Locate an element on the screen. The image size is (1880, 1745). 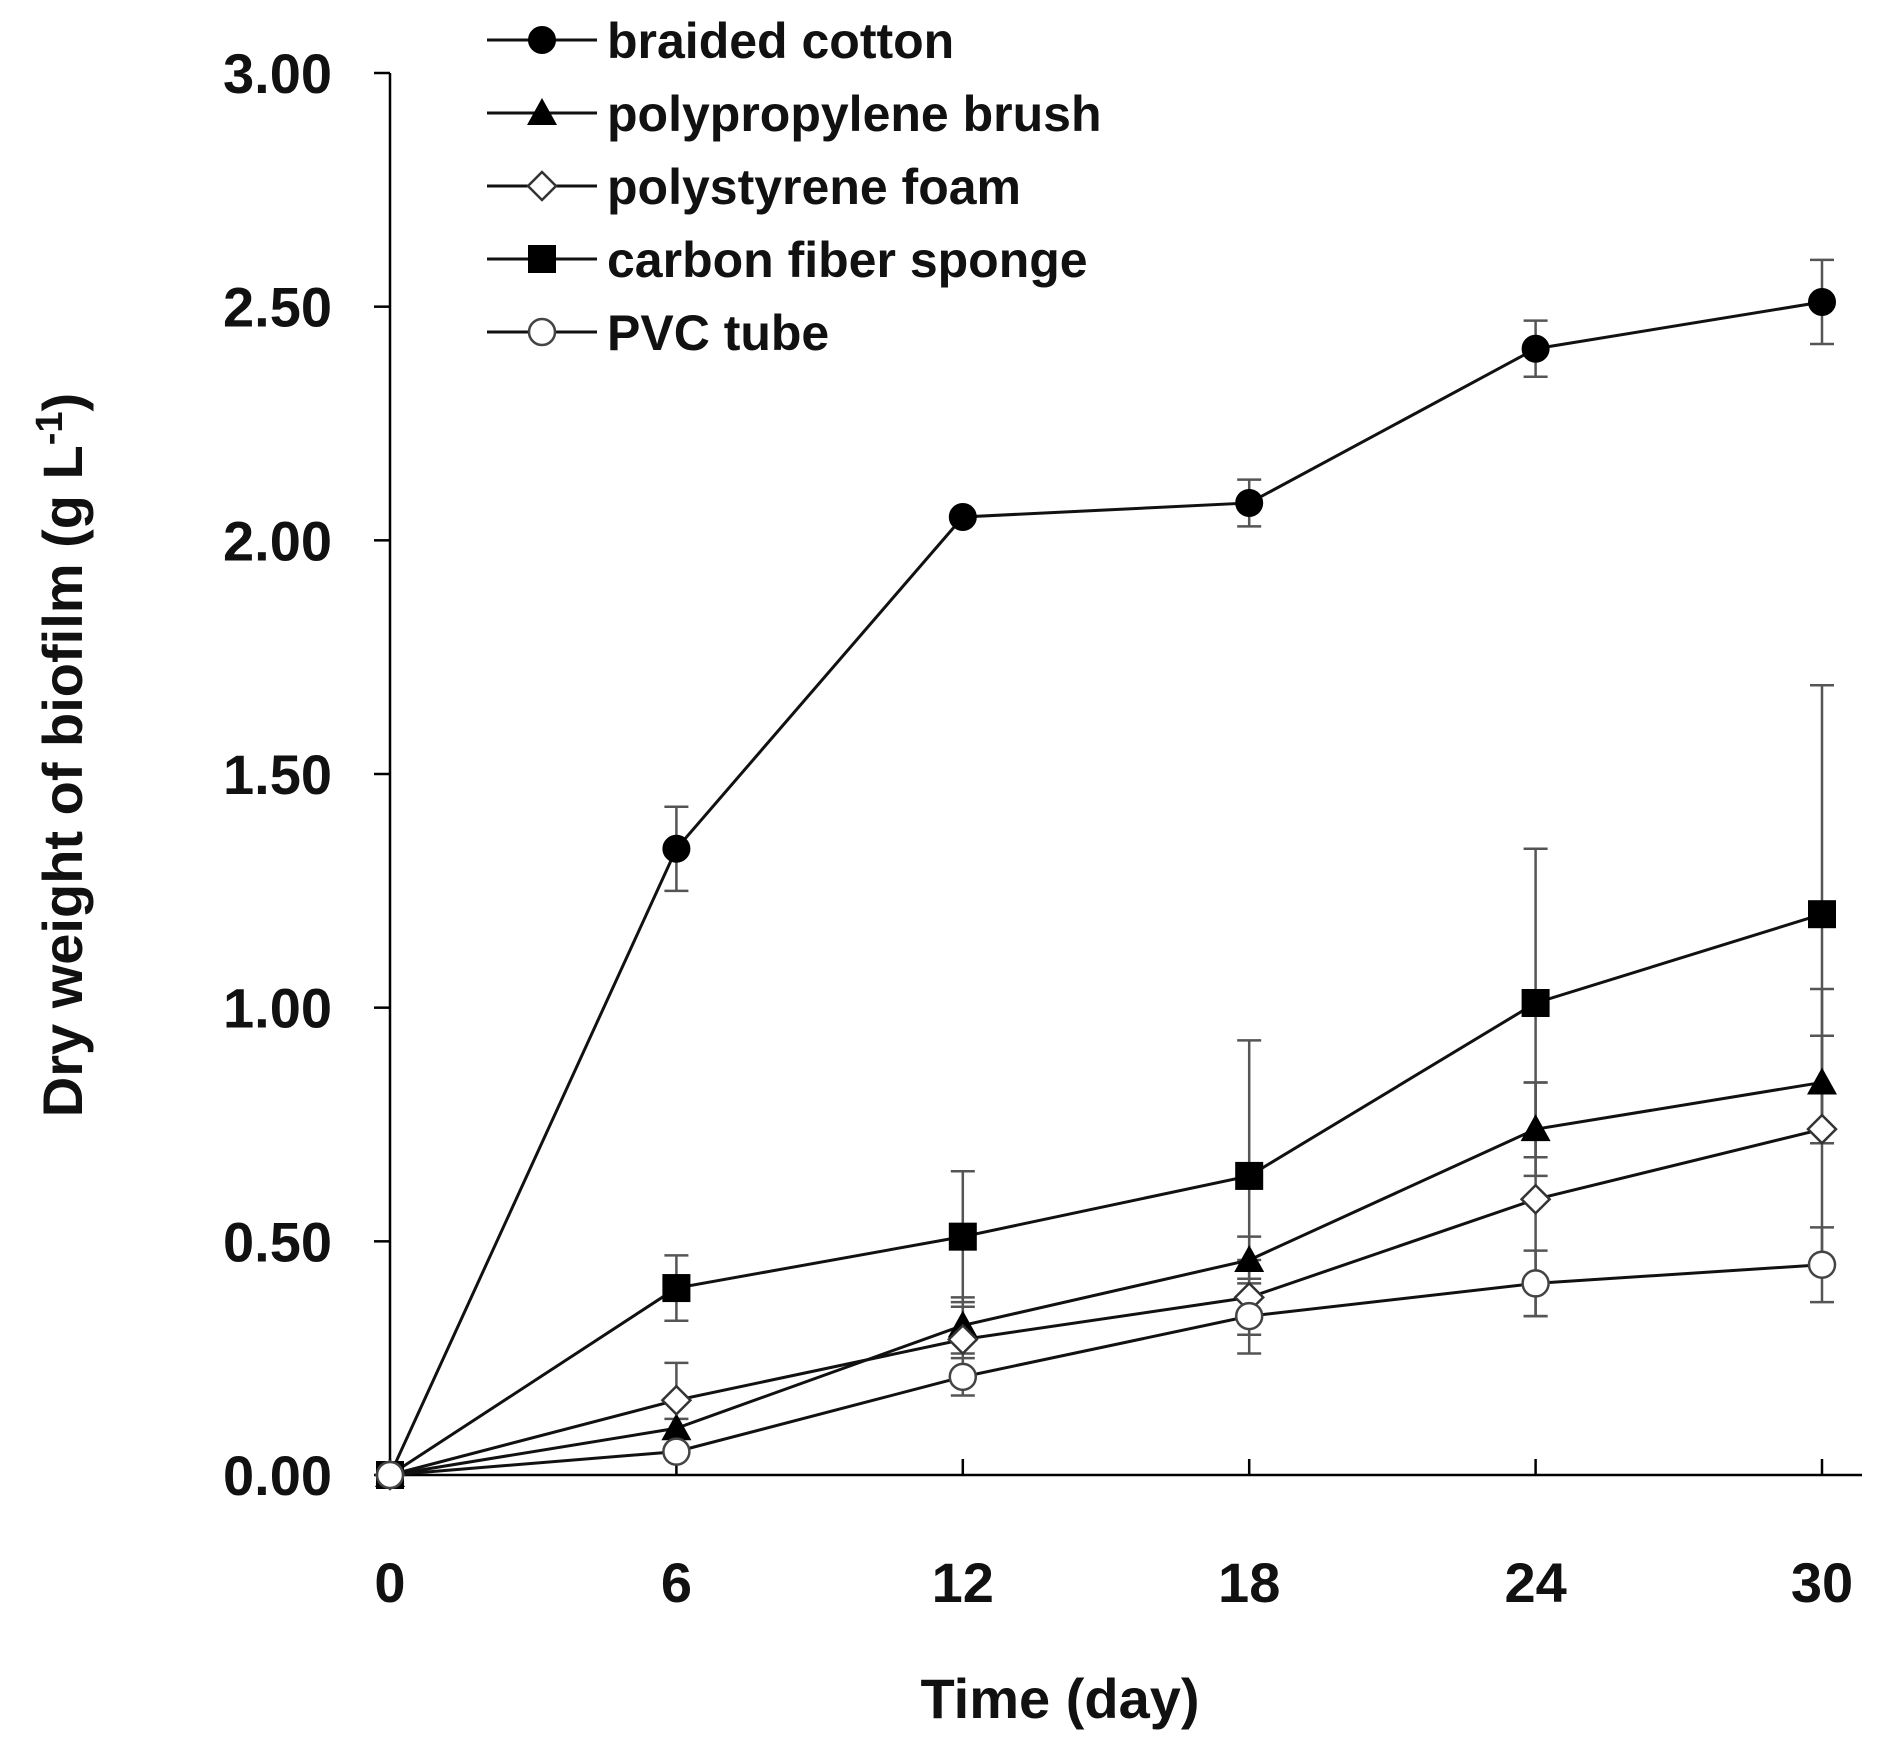
x-tick-label: 30 is located at coordinates (1822, 1582).